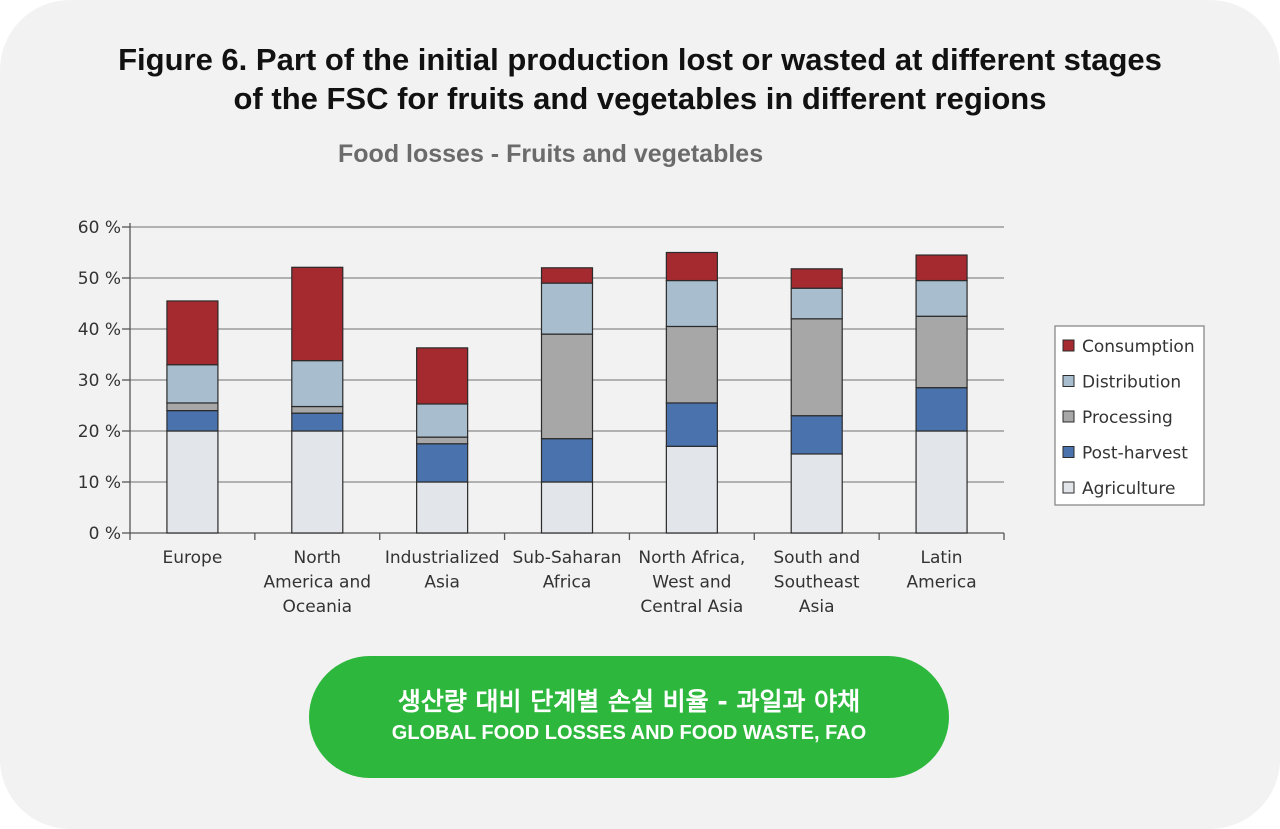 The height and width of the screenshot is (829, 1280). What do you see at coordinates (99, 483) in the screenshot?
I see `y-tick-label: 10 %` at bounding box center [99, 483].